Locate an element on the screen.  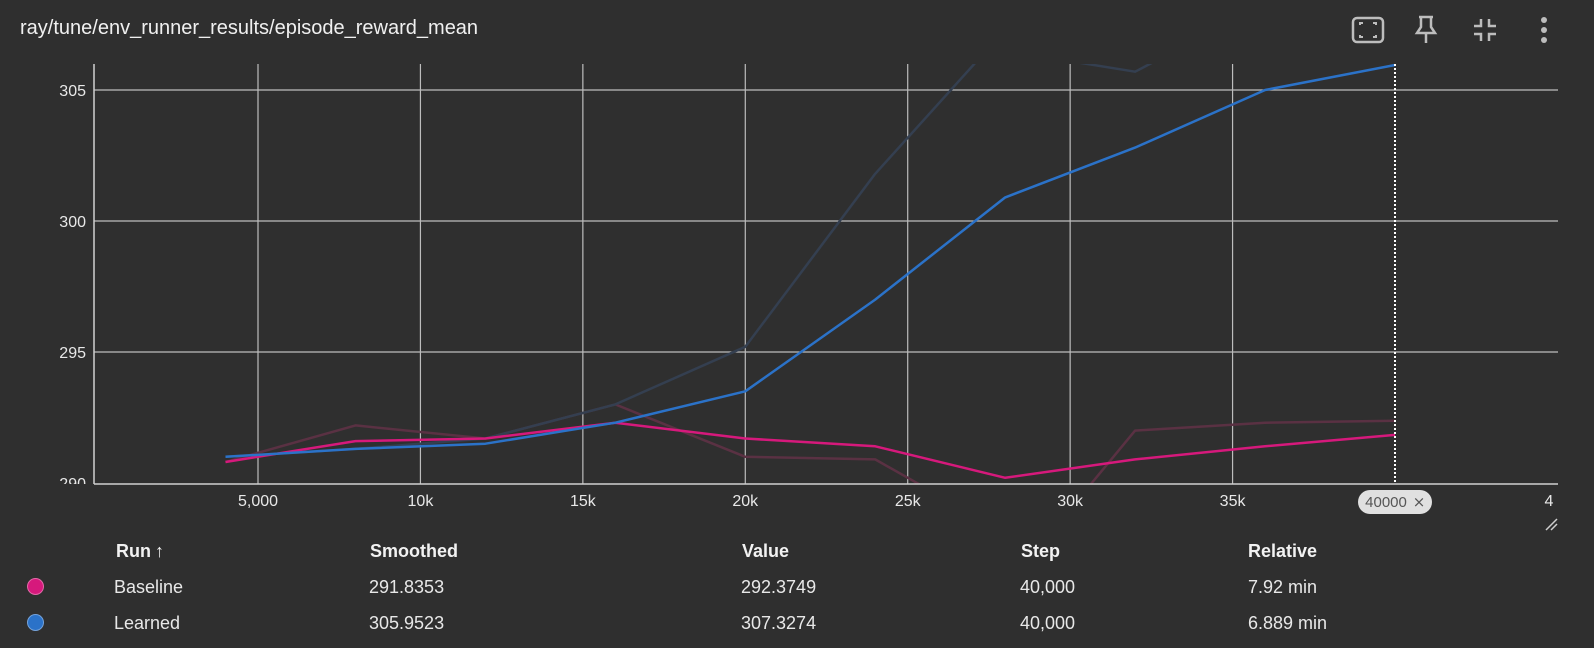
x-tick-label: 30k is located at coordinates (1070, 501).